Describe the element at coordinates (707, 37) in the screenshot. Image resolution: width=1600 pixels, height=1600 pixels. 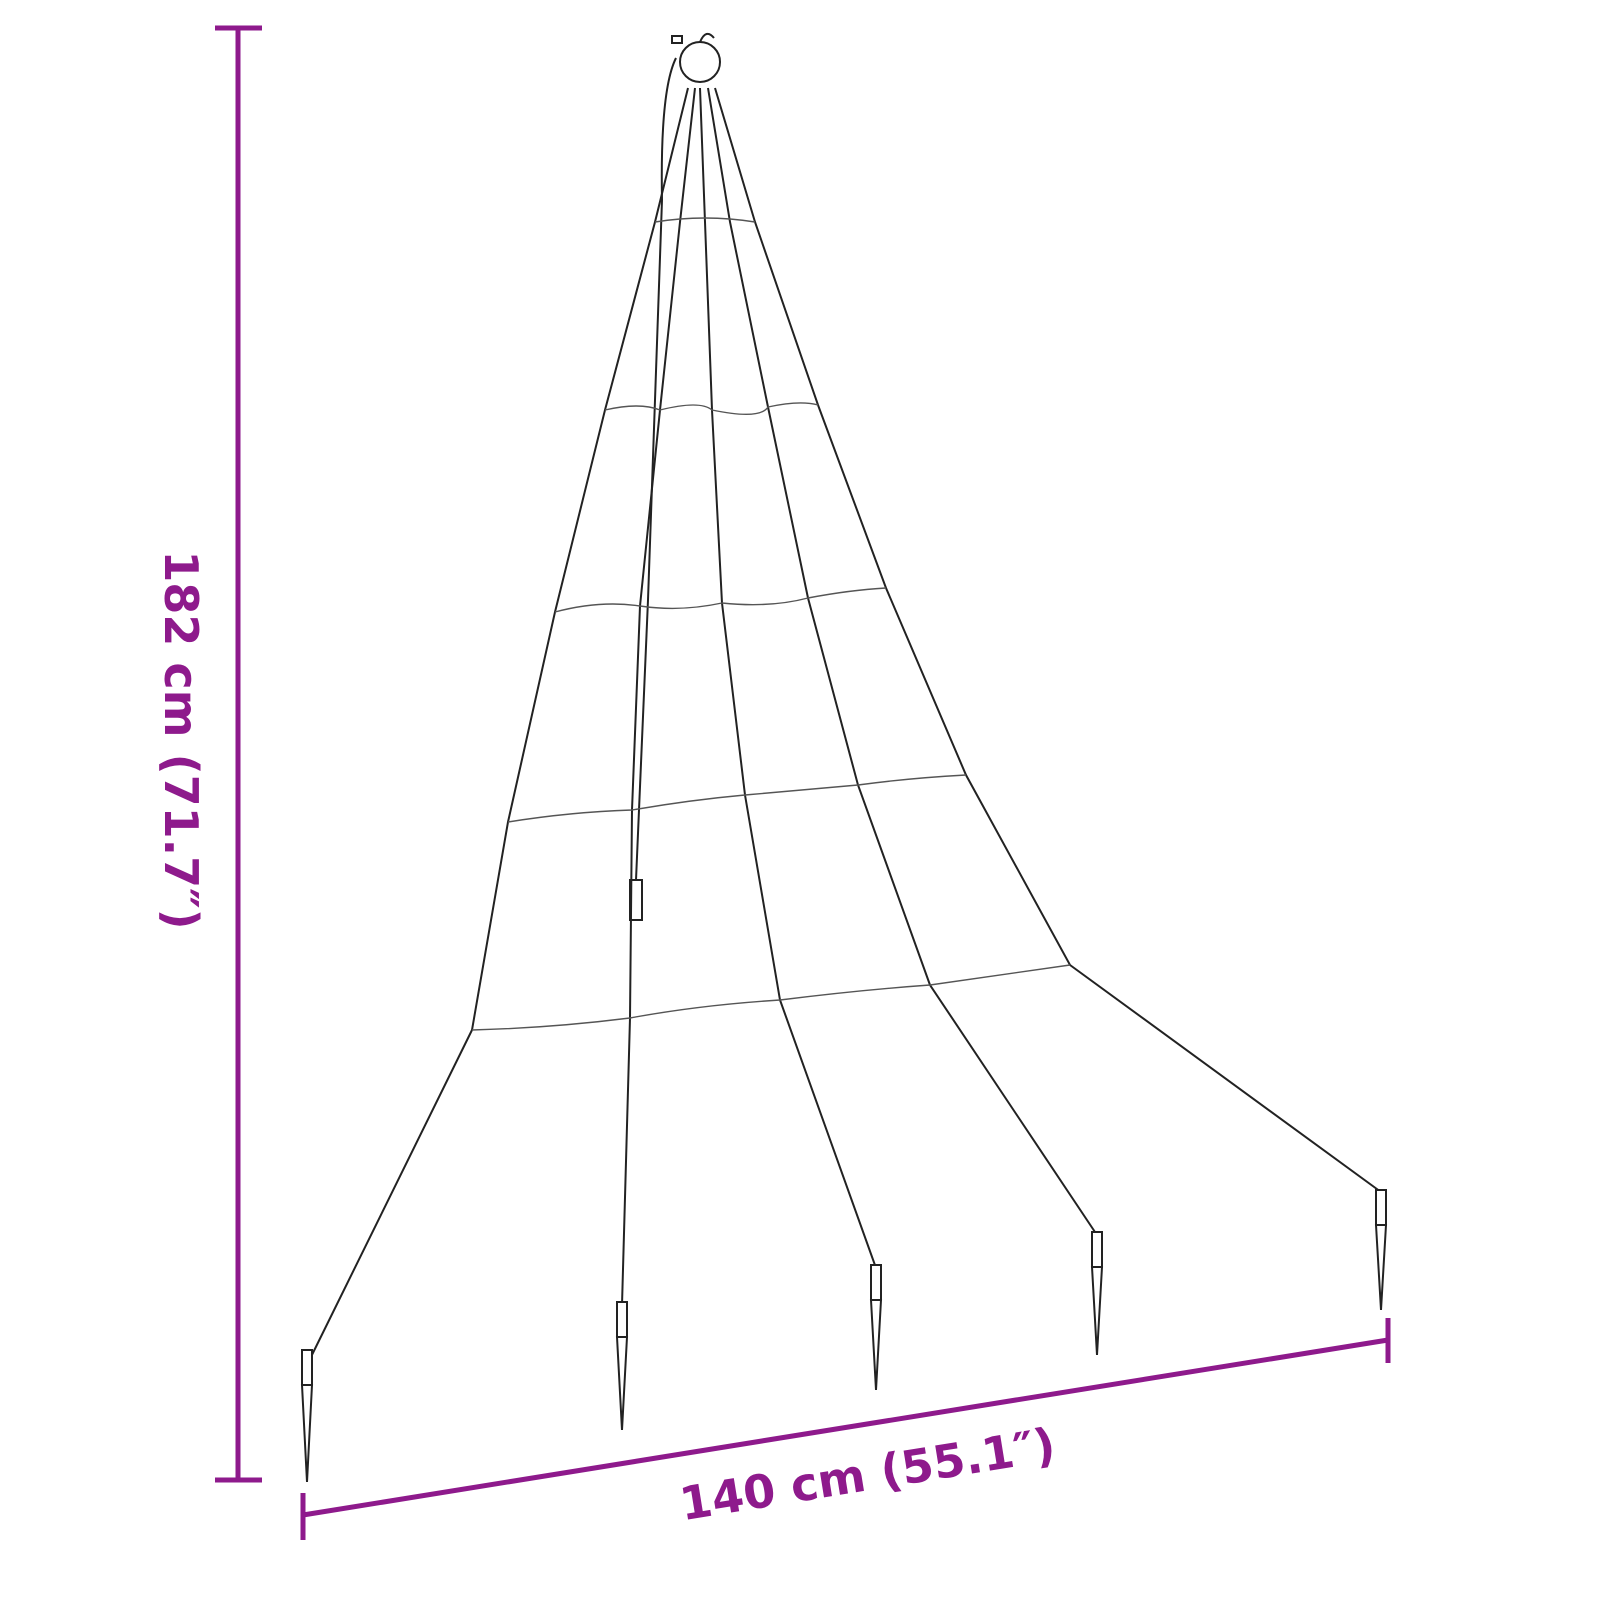
I see `hook-icon` at that location.